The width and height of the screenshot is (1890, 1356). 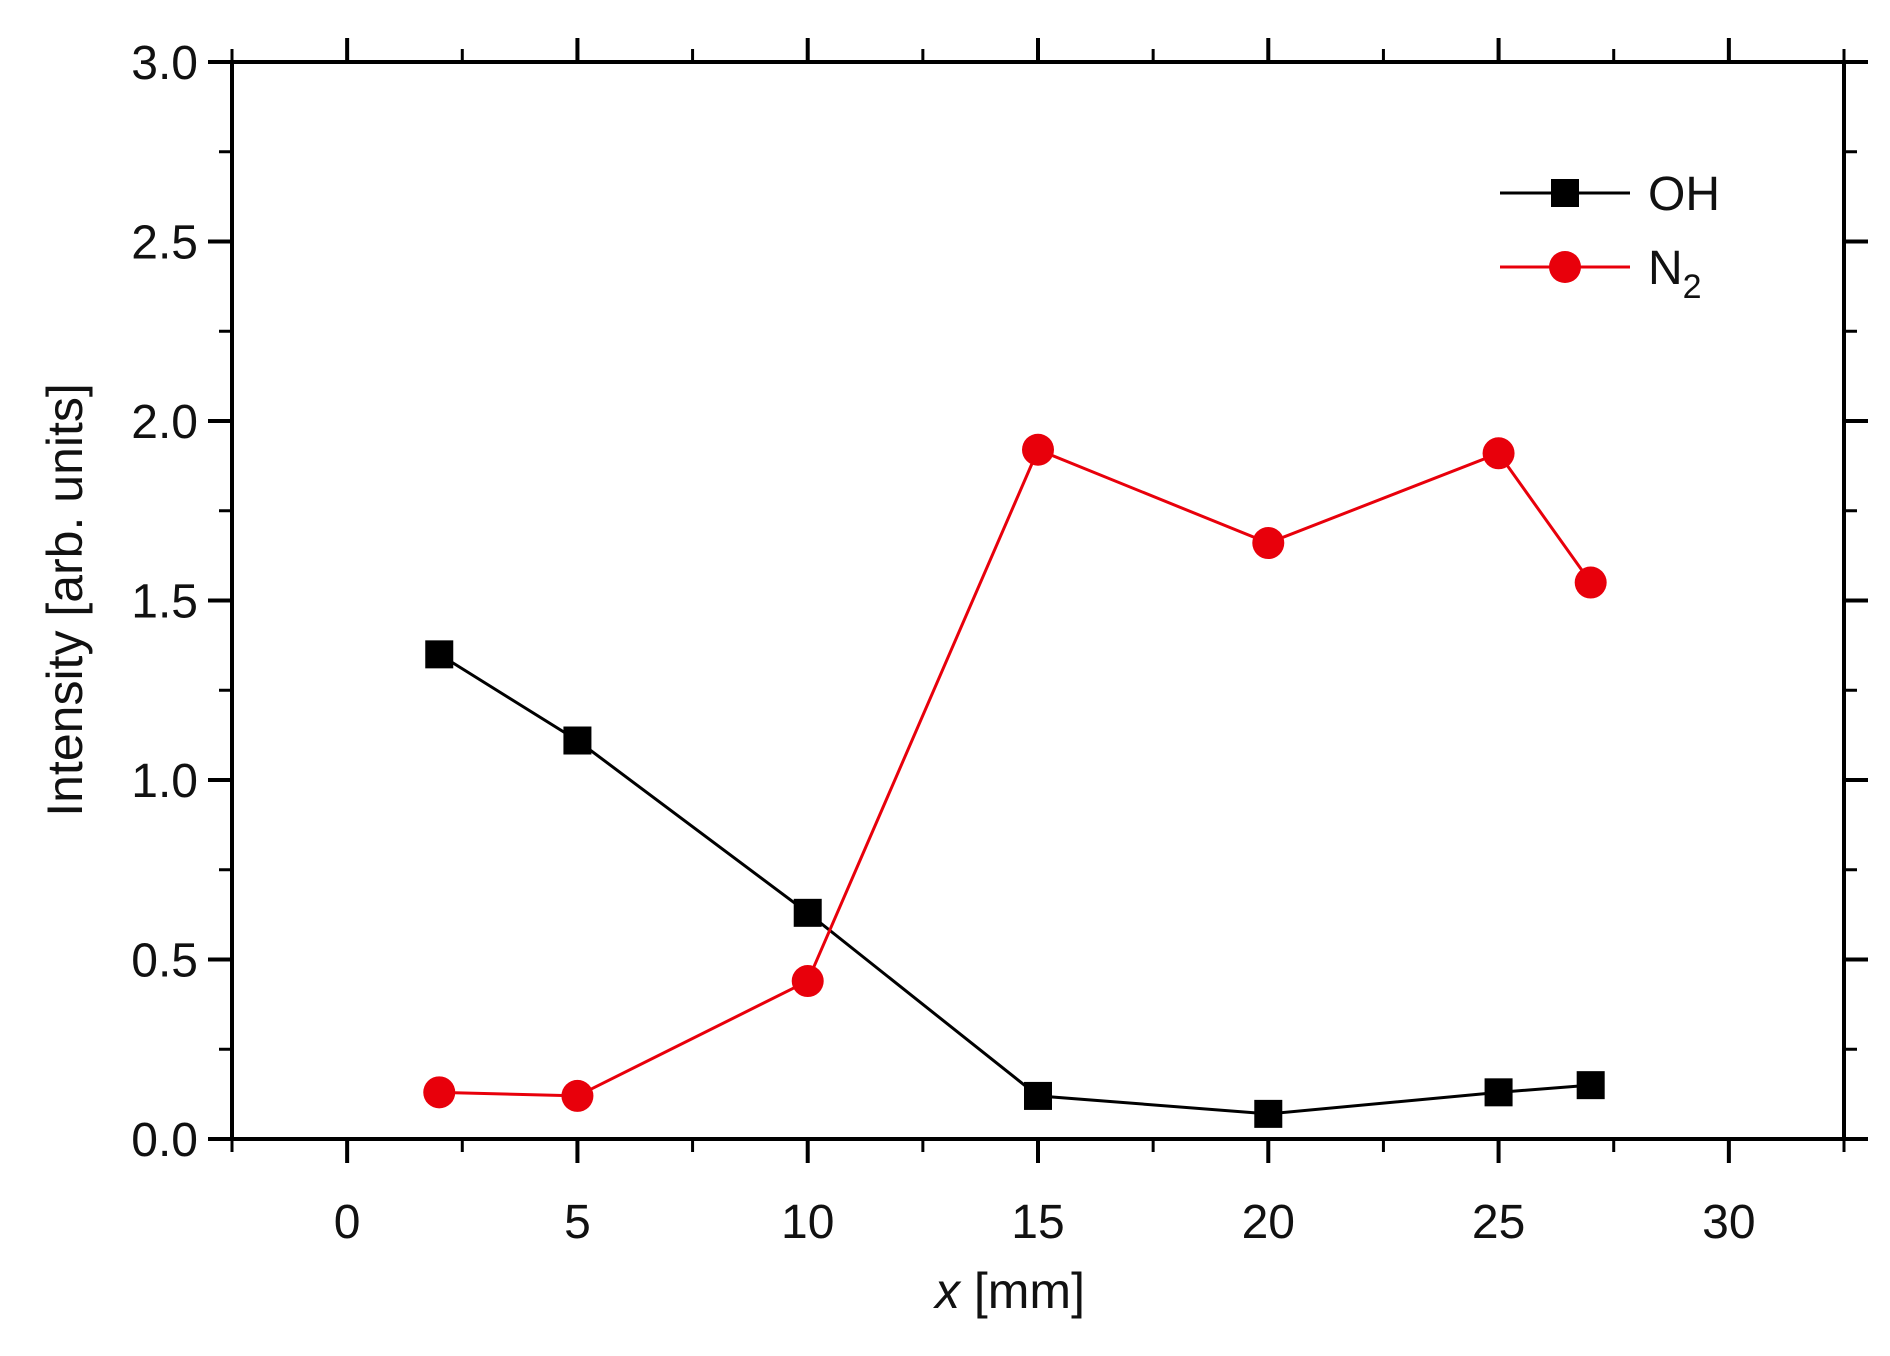 What do you see at coordinates (347, 1222) in the screenshot?
I see `x-tick-label: 0` at bounding box center [347, 1222].